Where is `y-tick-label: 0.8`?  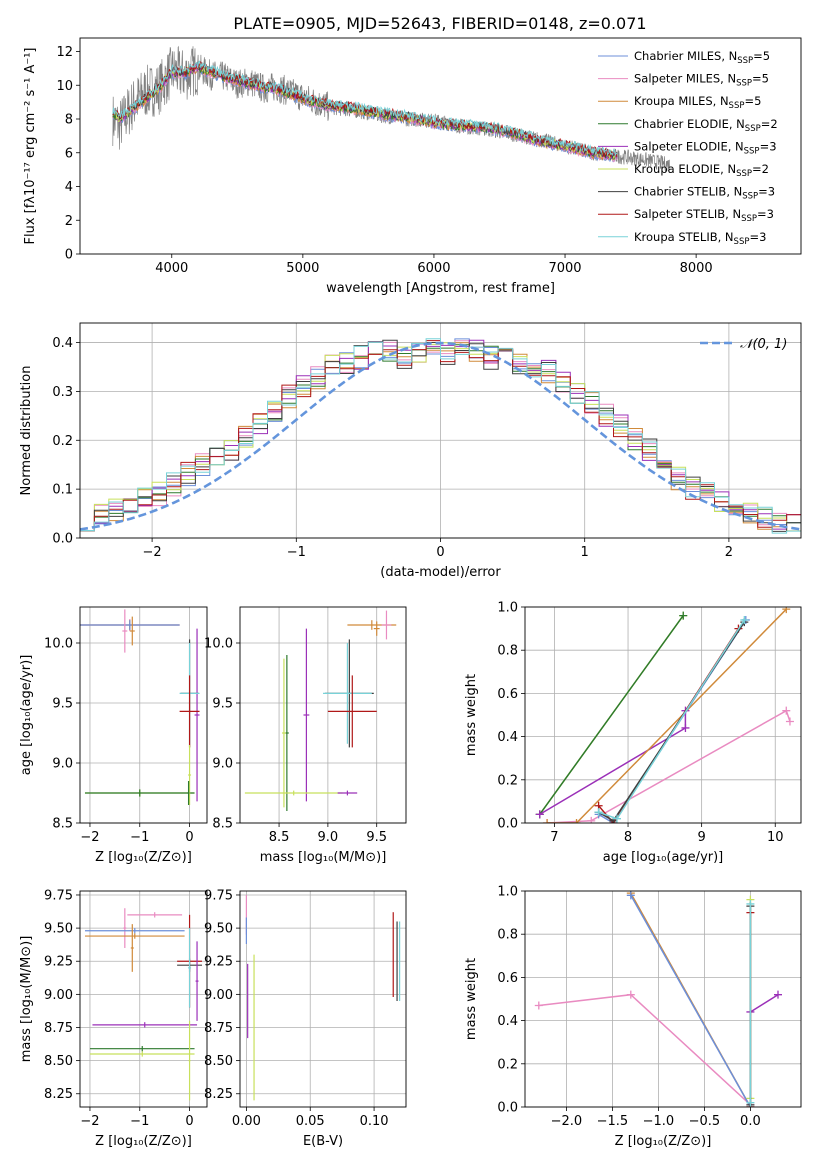
y-tick-label: 0.8 is located at coordinates (507, 935).